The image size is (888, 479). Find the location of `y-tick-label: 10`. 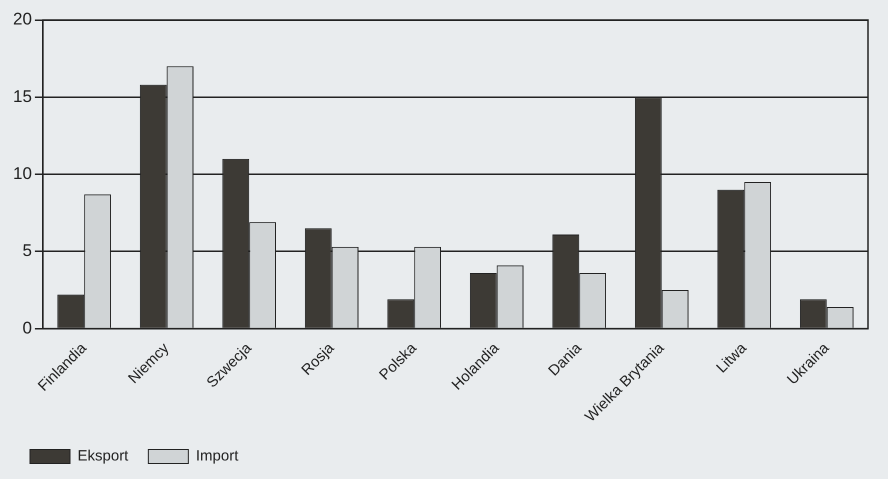

y-tick-label: 10 is located at coordinates (22, 173).